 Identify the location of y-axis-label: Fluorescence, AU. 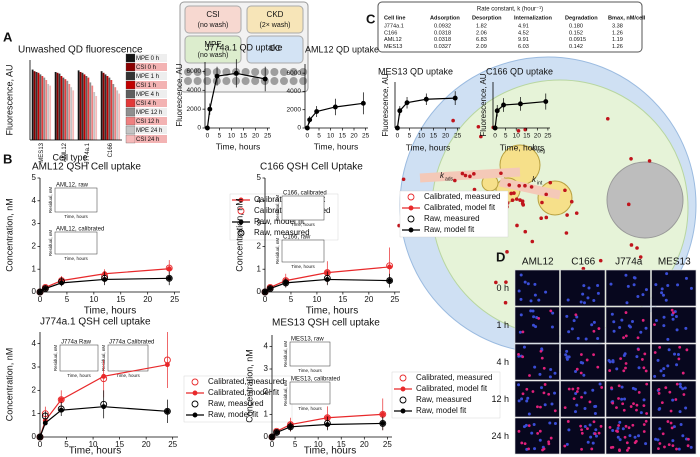
(483, 104).